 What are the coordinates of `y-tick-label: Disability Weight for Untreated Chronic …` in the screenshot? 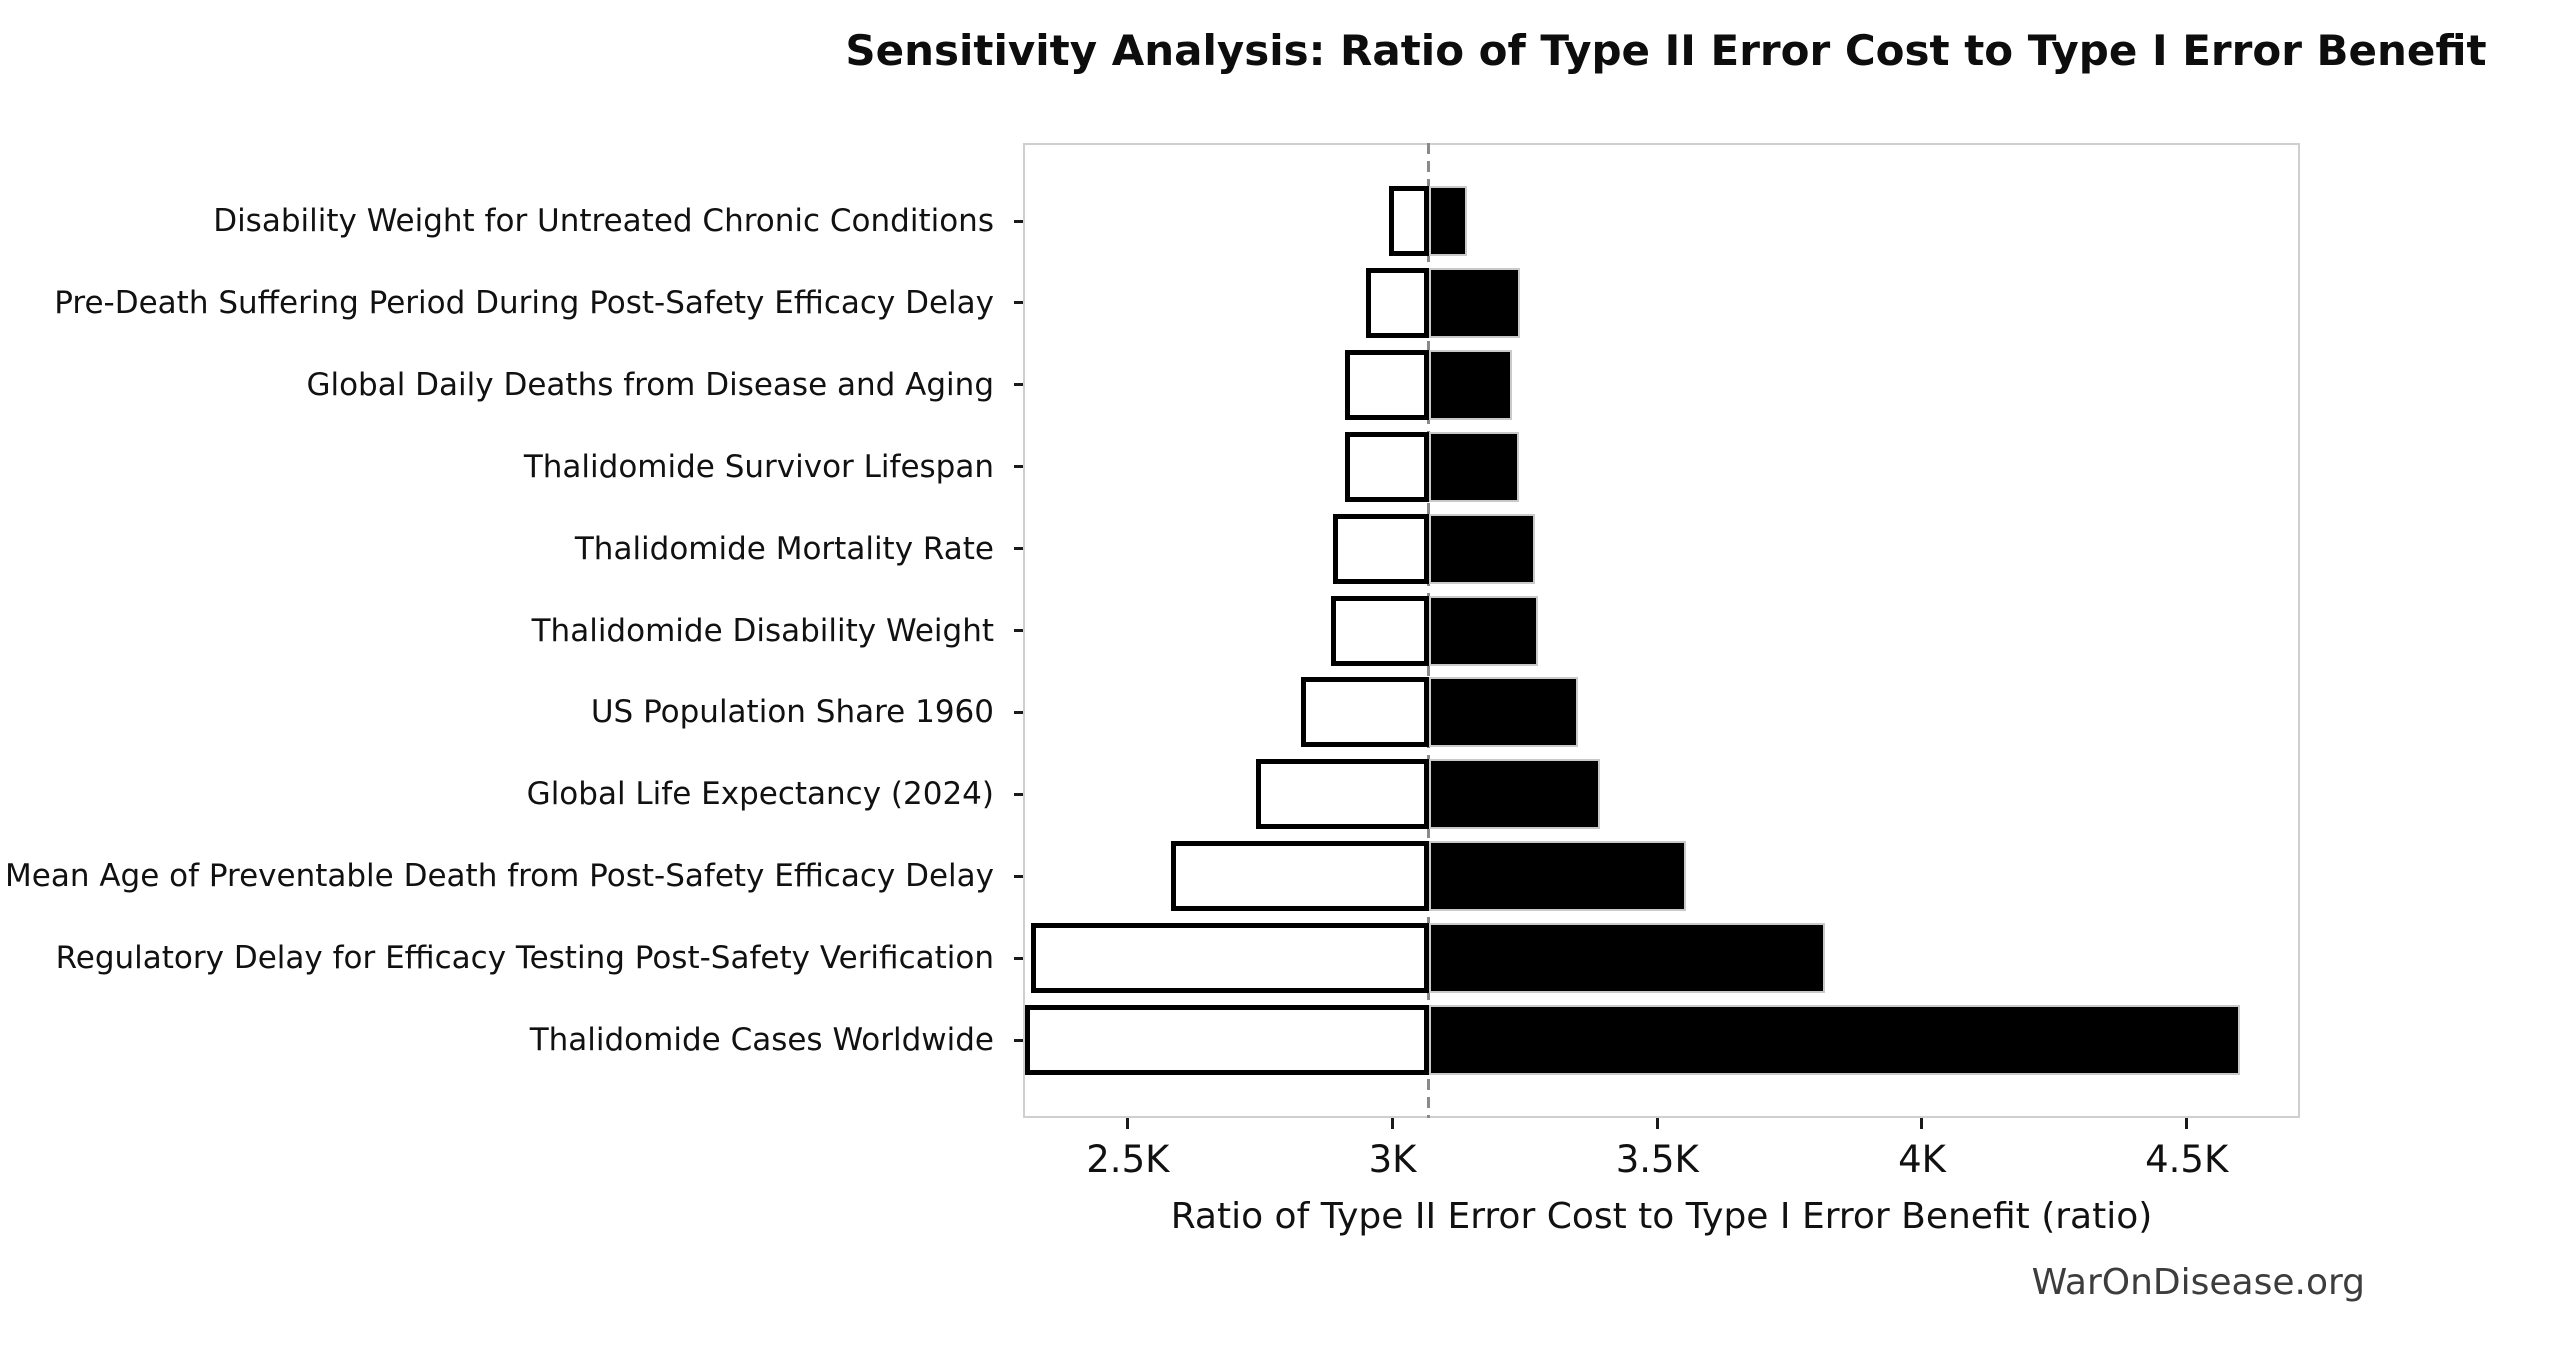 It's located at (603, 221).